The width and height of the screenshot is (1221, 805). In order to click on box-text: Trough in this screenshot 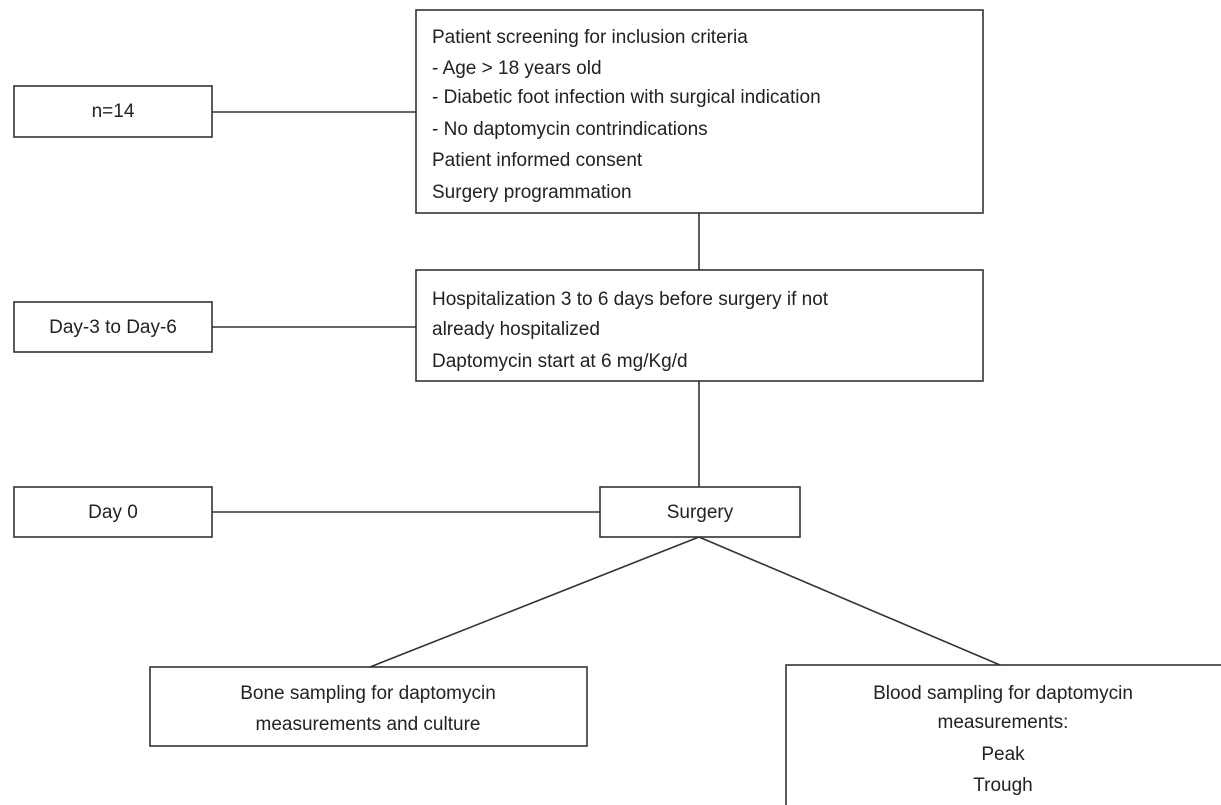, I will do `click(1003, 785)`.